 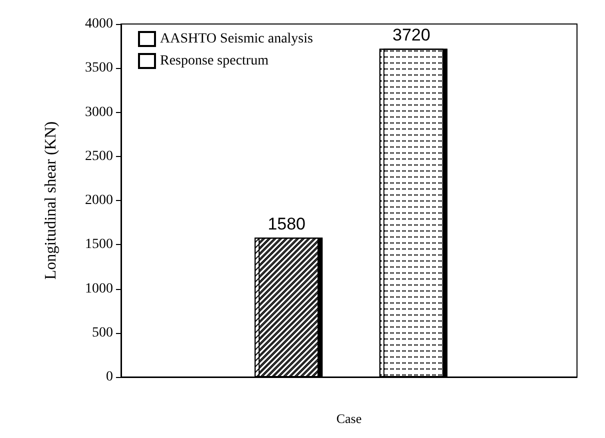 I want to click on y-tick-label: 1000, so click(x=99, y=288).